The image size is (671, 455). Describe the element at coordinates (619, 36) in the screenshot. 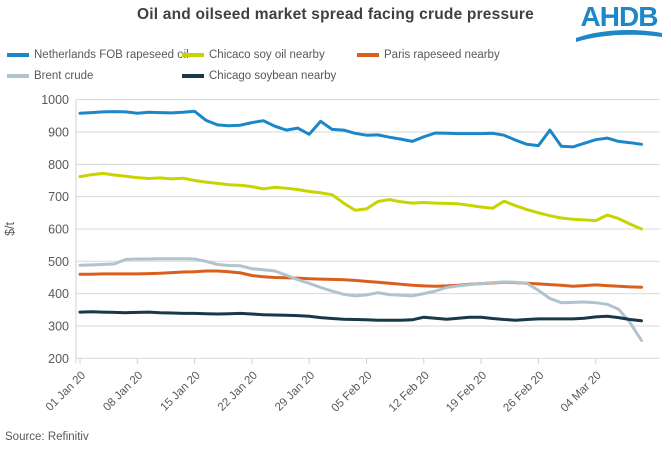

I see `ahdb-logo-wave-icon` at that location.